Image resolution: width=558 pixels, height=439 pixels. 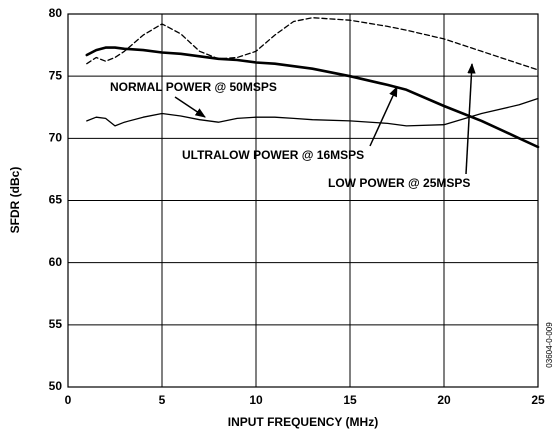 I want to click on x-tick-label: 15, so click(x=350, y=400).